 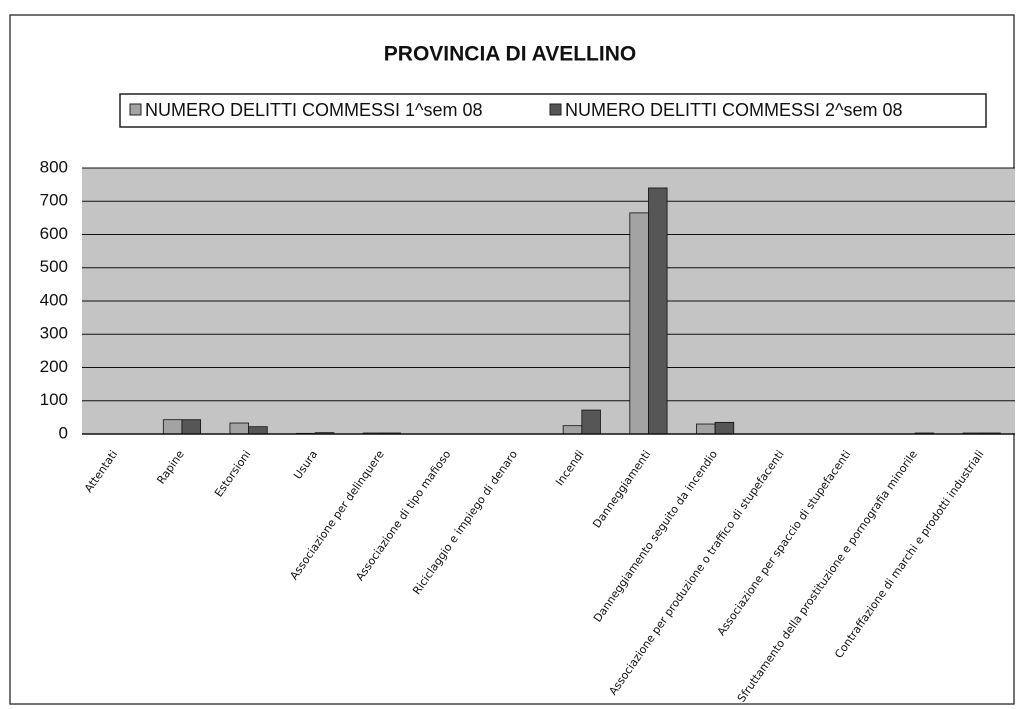 I want to click on y-tick-label: 100, so click(x=54, y=399).